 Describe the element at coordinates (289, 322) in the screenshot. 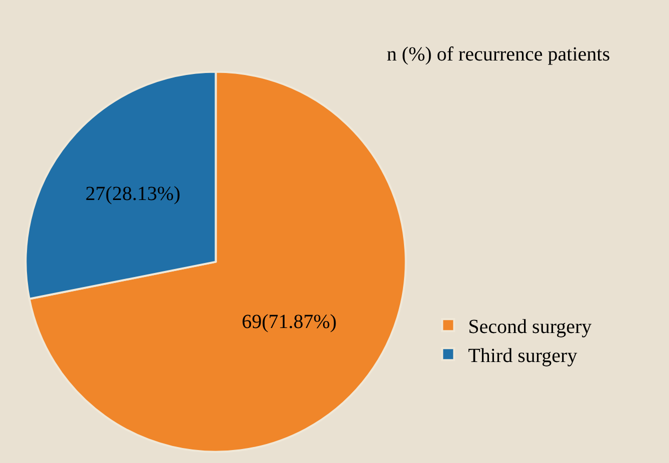

I see `data-label: 69(71.87%)` at that location.